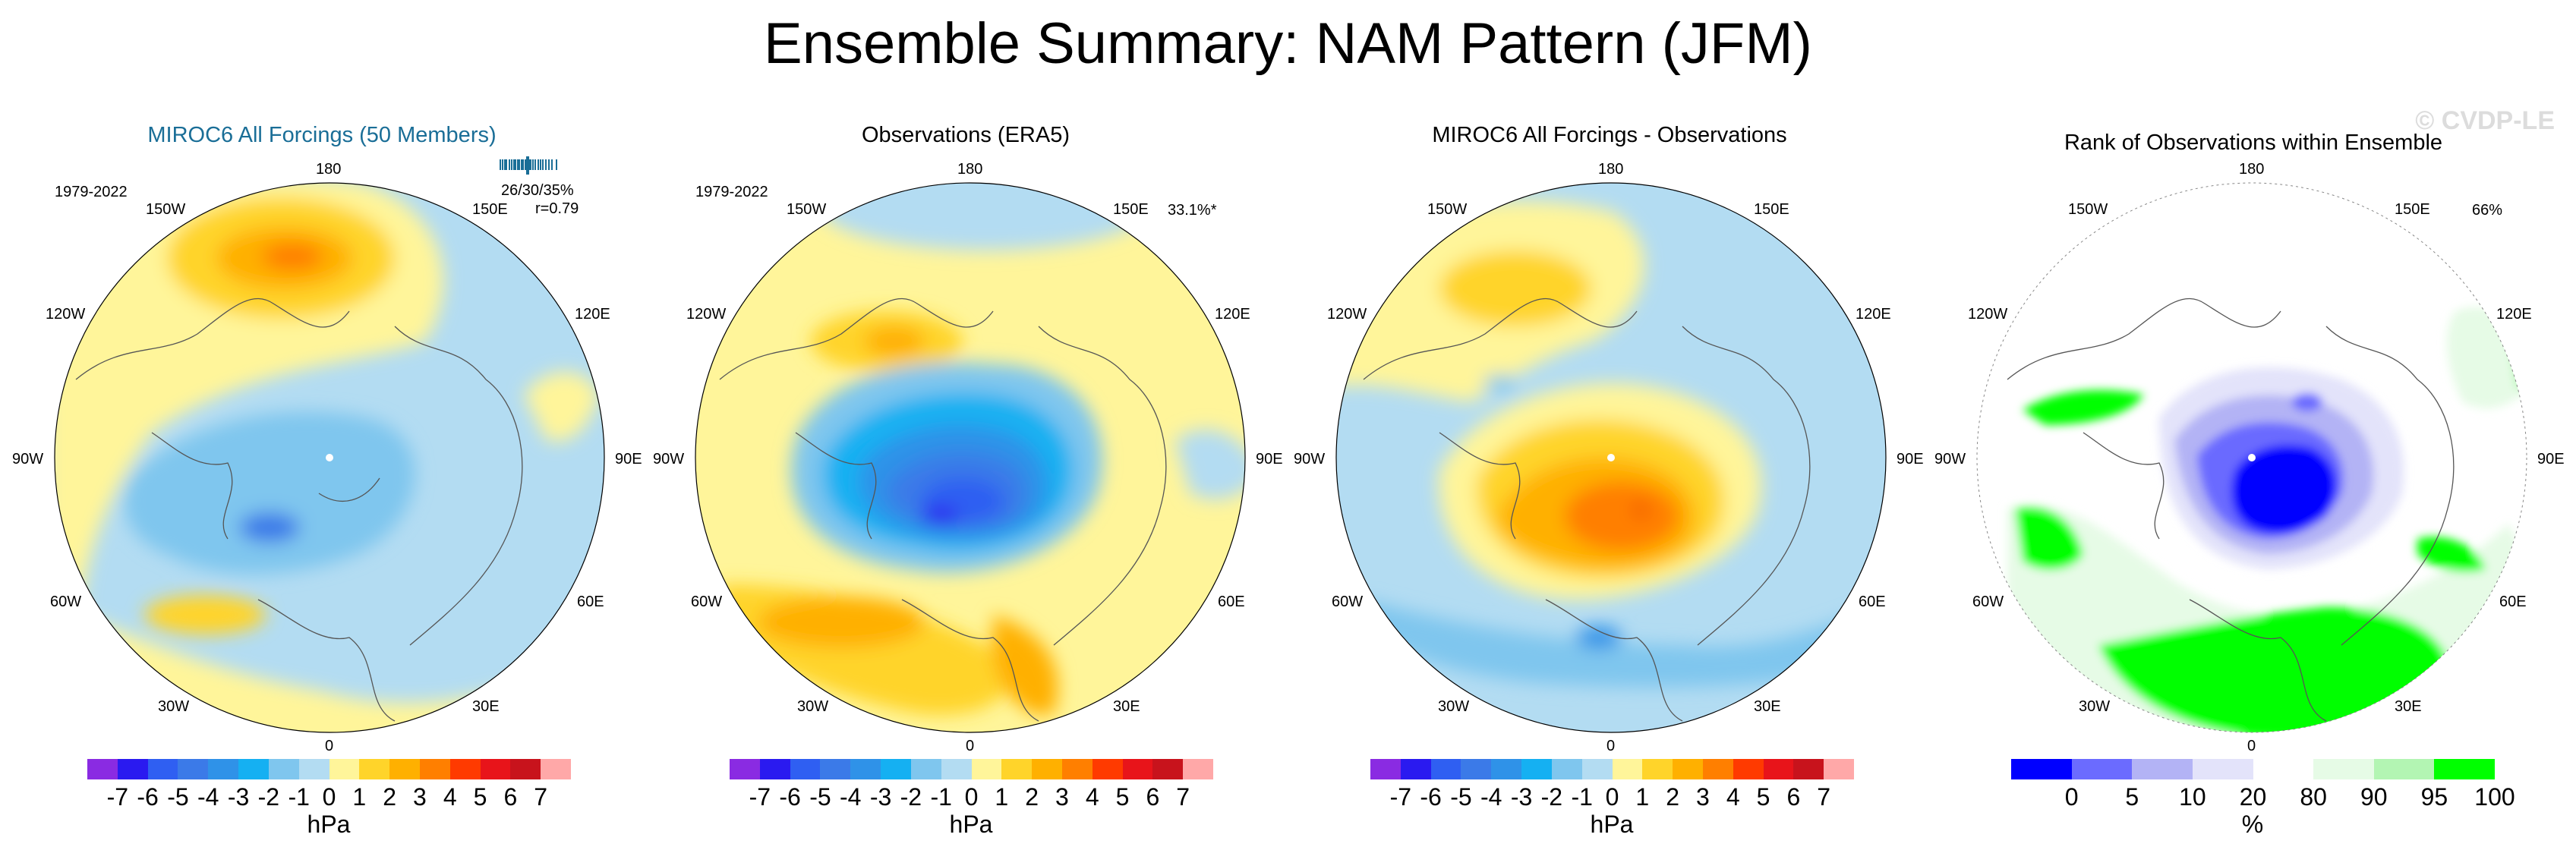  Describe the element at coordinates (1431, 797) in the screenshot. I see `colorbar-tick-label: -6` at that location.